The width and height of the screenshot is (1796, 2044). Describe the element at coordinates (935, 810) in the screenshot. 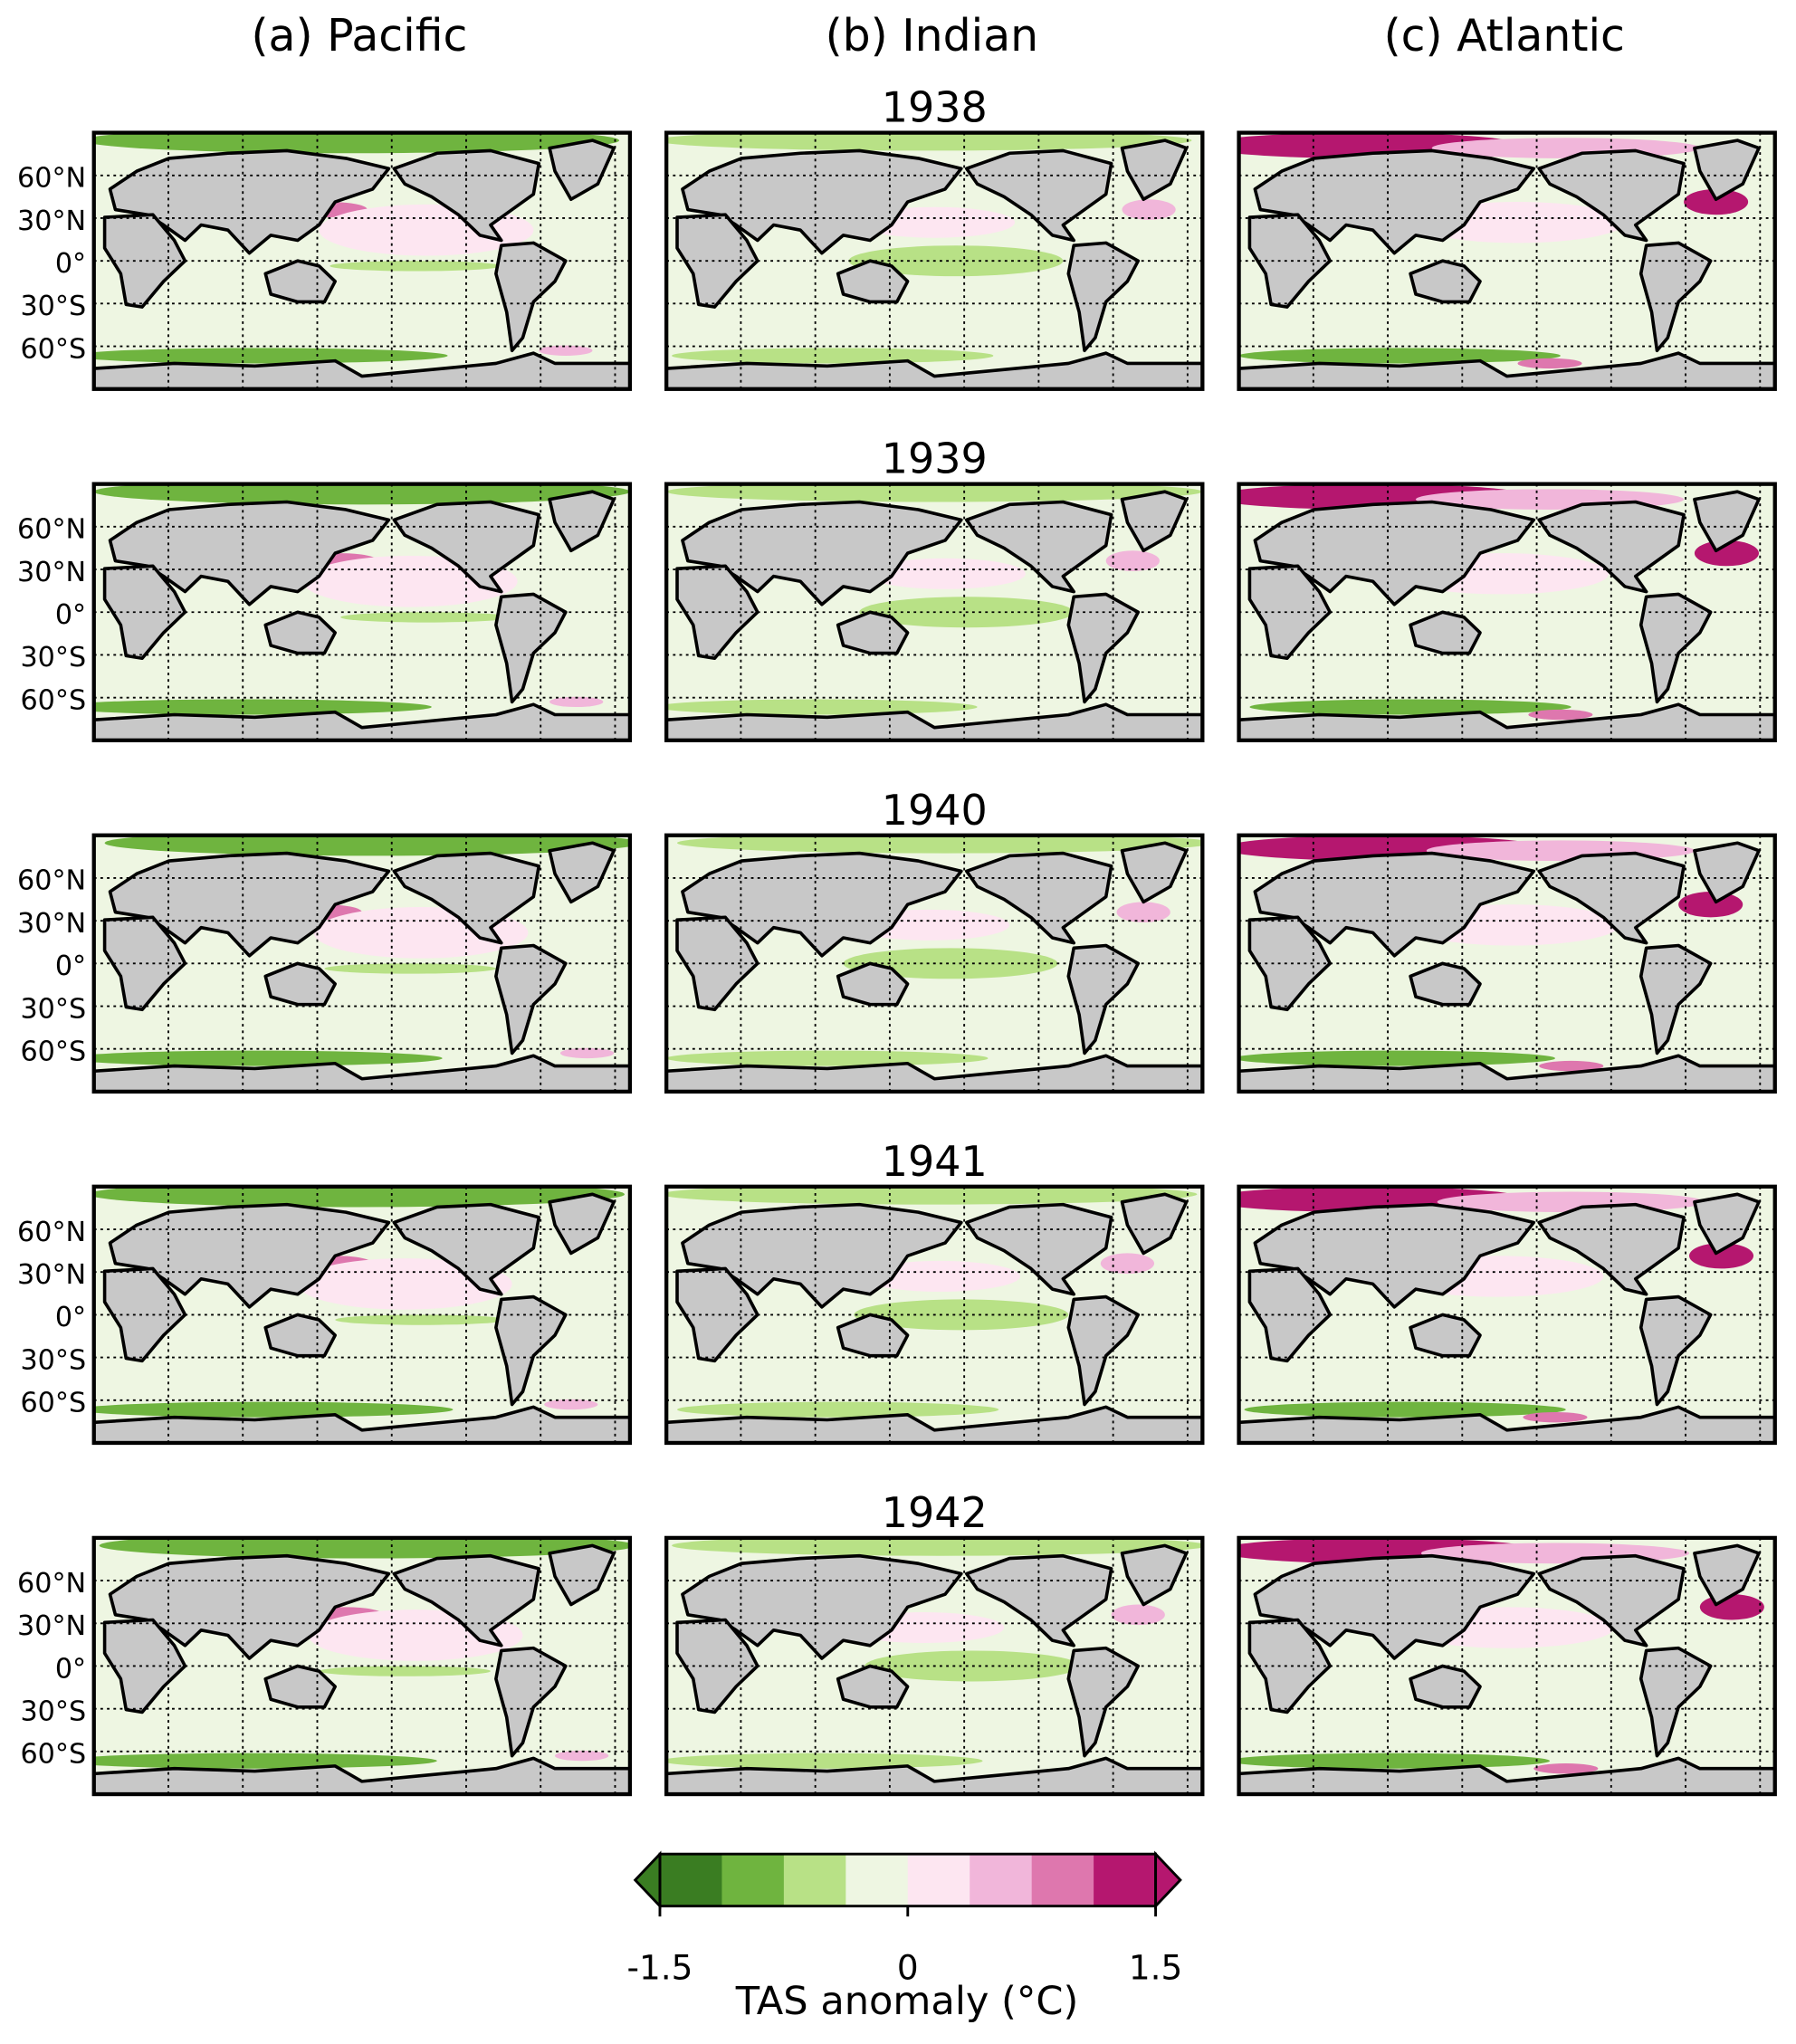

I see `year-title: 1940` at that location.